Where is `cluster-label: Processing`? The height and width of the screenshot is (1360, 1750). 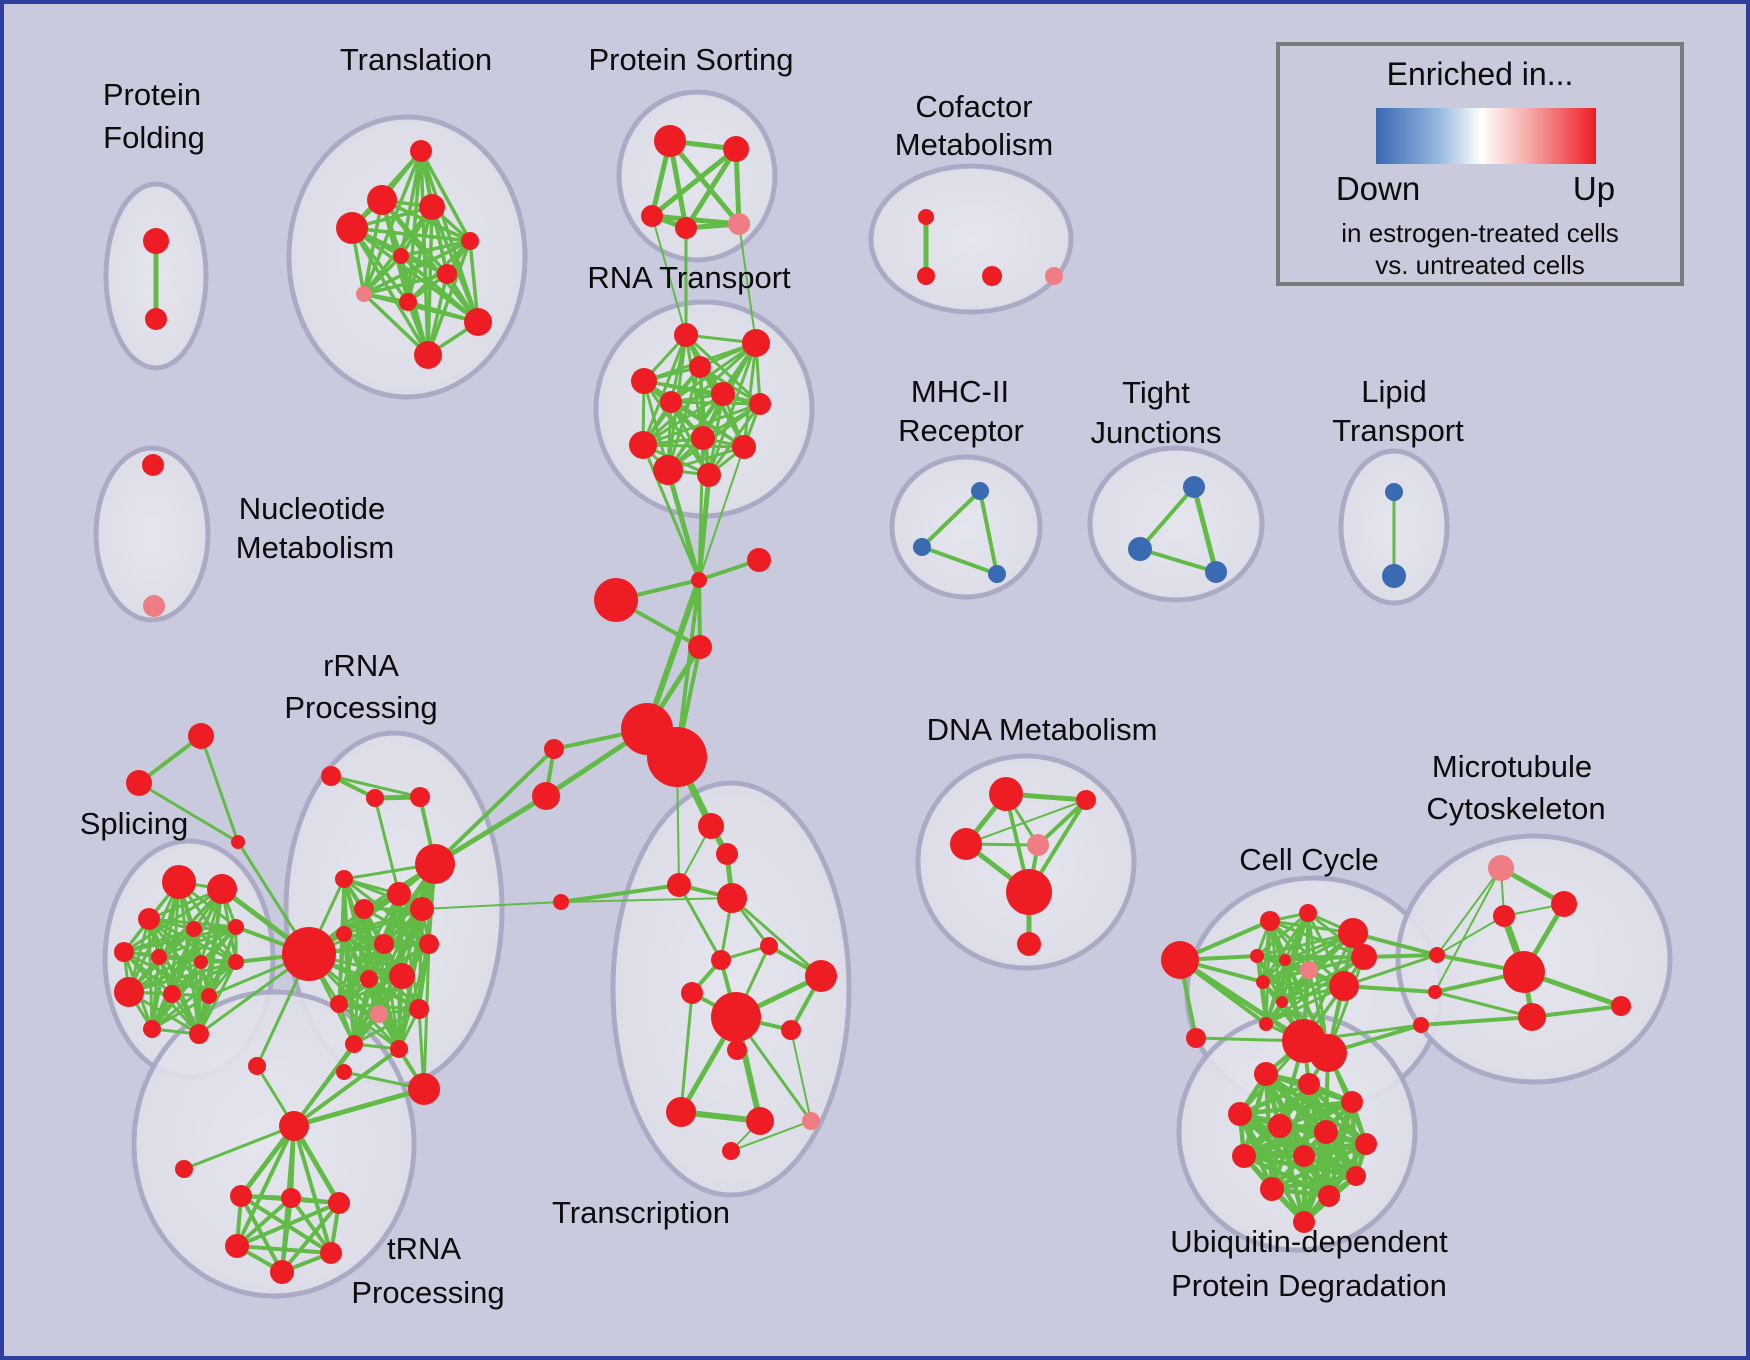 cluster-label: Processing is located at coordinates (427, 1292).